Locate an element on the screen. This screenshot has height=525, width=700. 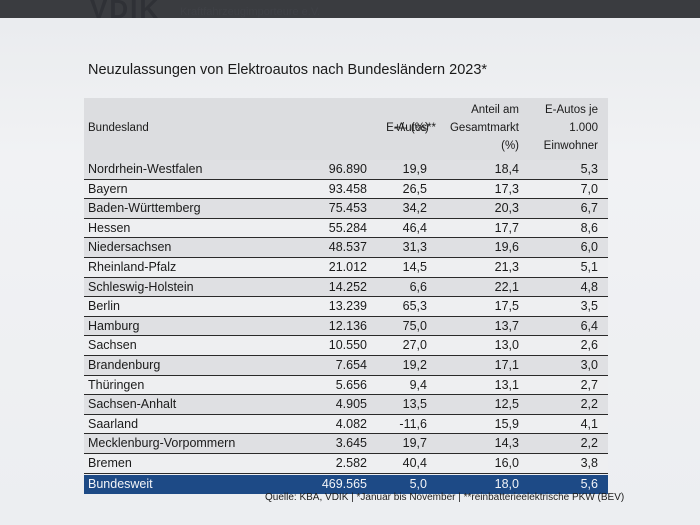
cell-bundesland: Berlin is located at coordinates (104, 306).